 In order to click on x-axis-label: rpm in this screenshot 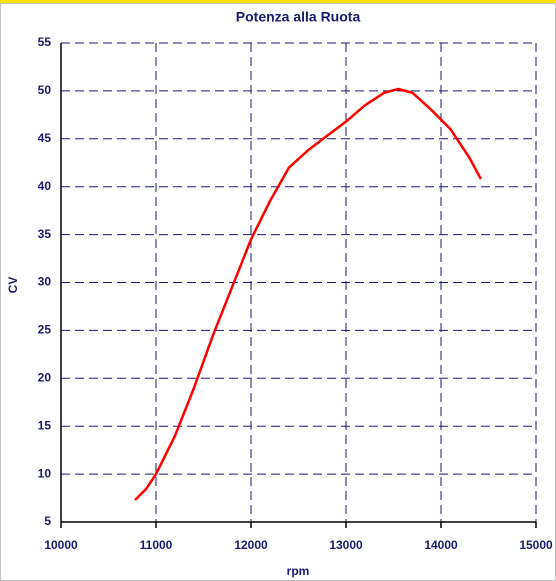, I will do `click(298, 571)`.